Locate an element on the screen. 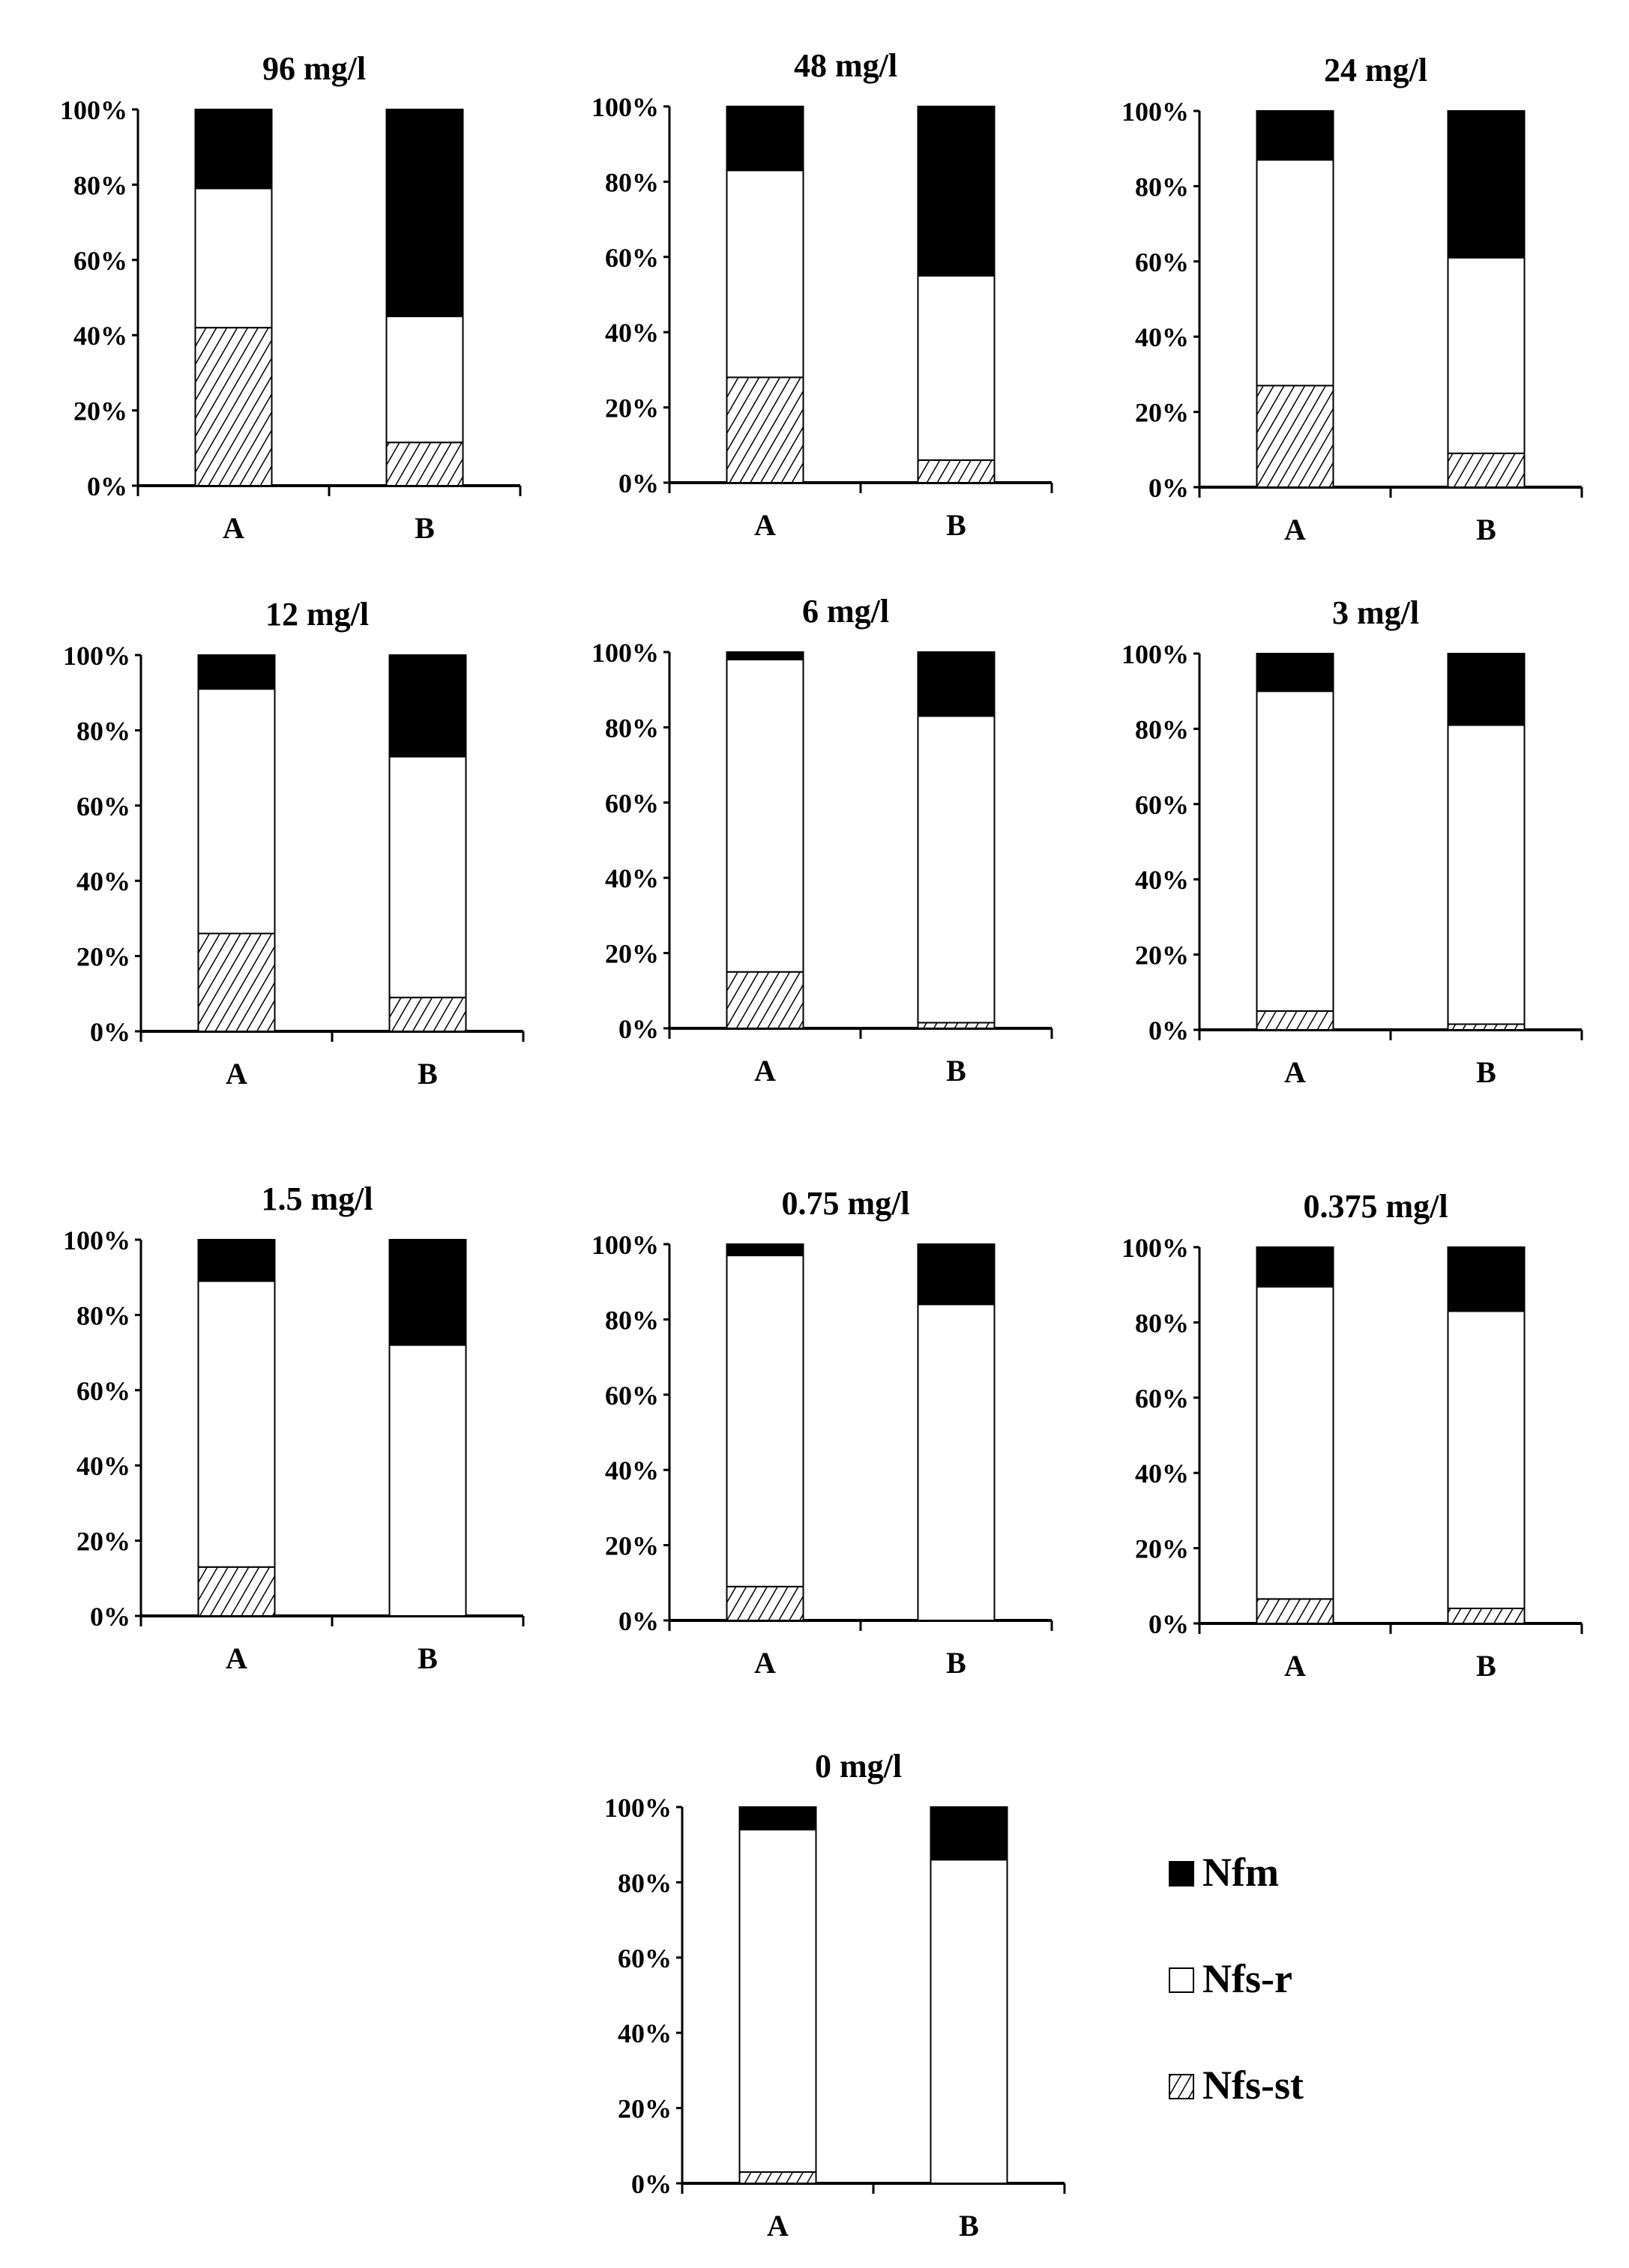 This screenshot has width=1629, height=2268. panel-title: 12 mg/l is located at coordinates (317, 614).